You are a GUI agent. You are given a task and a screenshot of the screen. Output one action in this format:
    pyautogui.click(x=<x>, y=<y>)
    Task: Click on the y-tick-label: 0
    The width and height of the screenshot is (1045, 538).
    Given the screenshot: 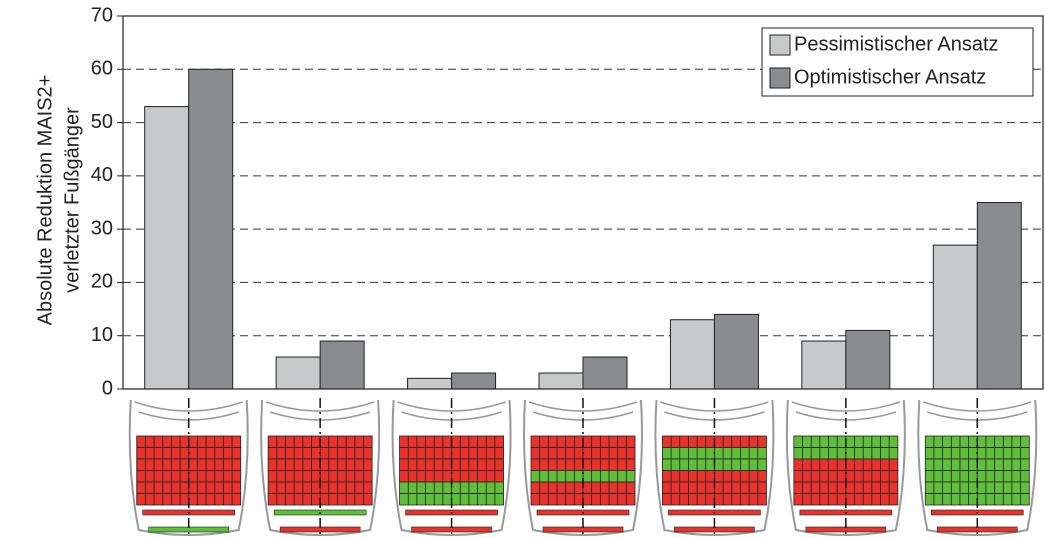 What is the action you would take?
    pyautogui.click(x=107, y=388)
    